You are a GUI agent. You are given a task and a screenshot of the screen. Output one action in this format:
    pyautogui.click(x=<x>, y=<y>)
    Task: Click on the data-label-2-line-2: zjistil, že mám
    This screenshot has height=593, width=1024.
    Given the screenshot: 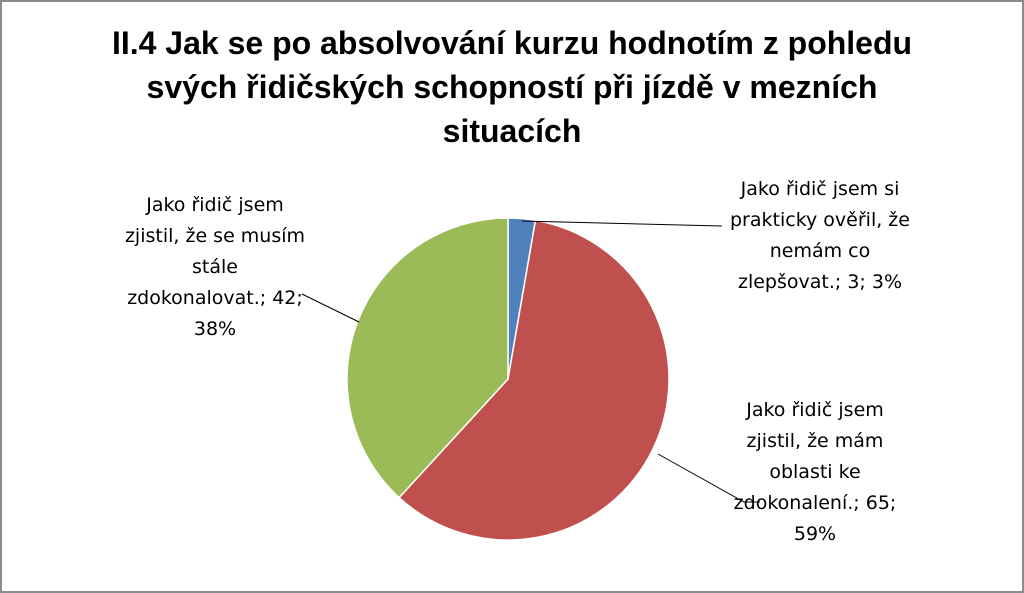 What is the action you would take?
    pyautogui.click(x=815, y=441)
    